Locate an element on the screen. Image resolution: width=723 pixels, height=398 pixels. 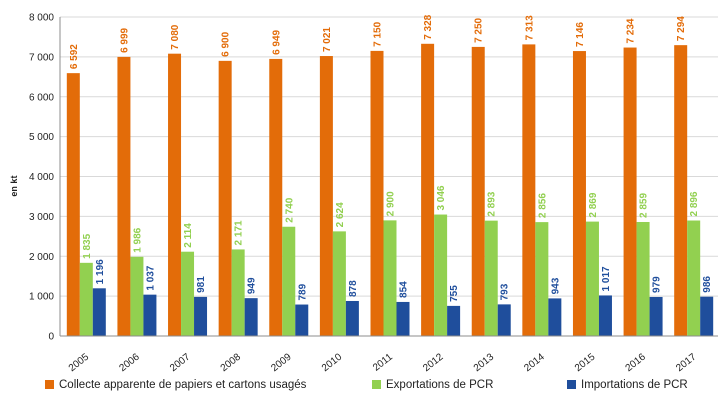
x-tick-label: 2005 is located at coordinates (79, 362).